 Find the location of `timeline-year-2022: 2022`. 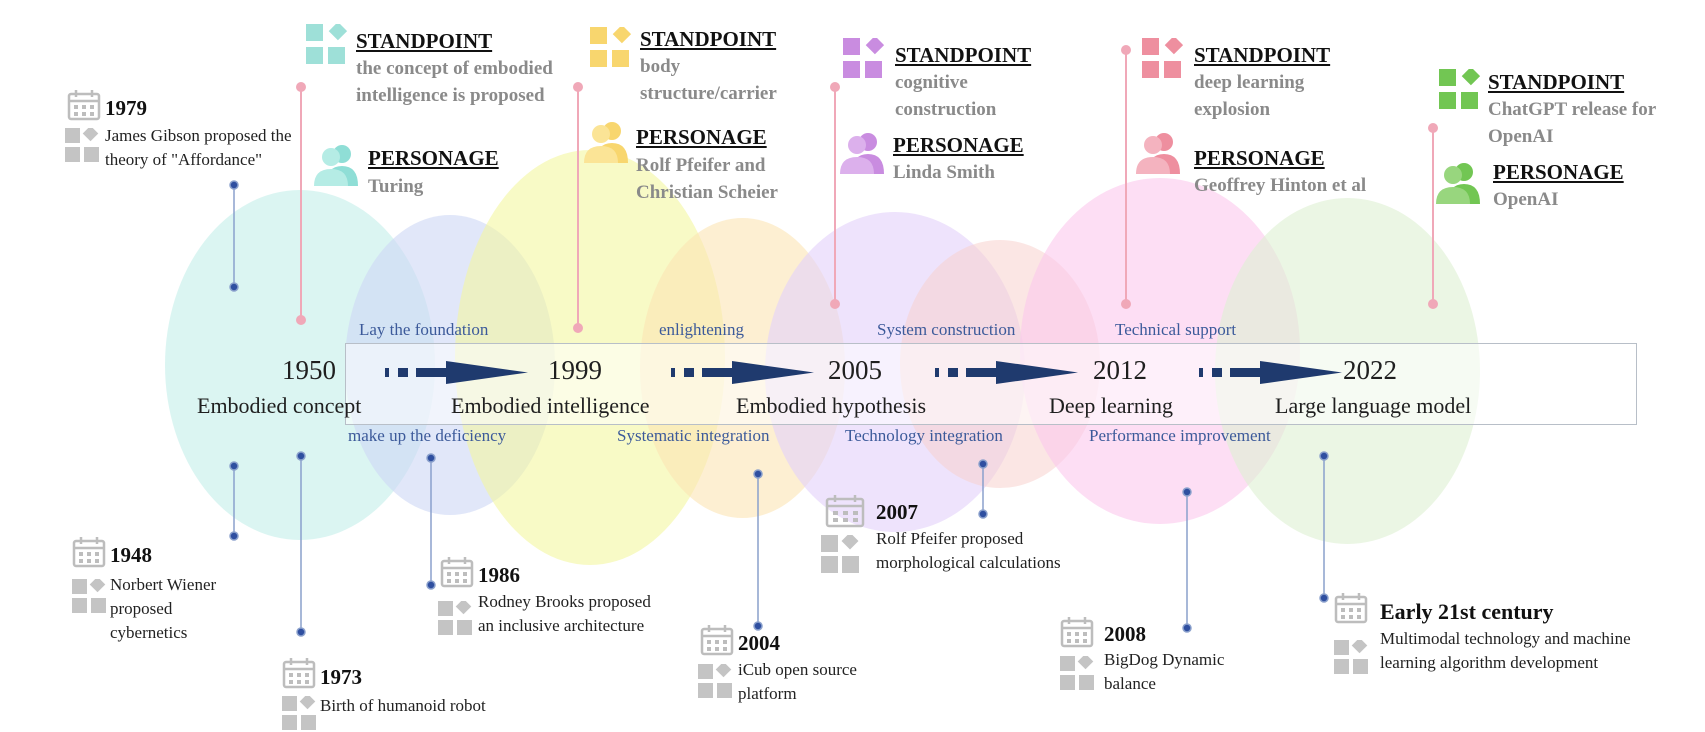

timeline-year-2022: 2022 is located at coordinates (1370, 370).